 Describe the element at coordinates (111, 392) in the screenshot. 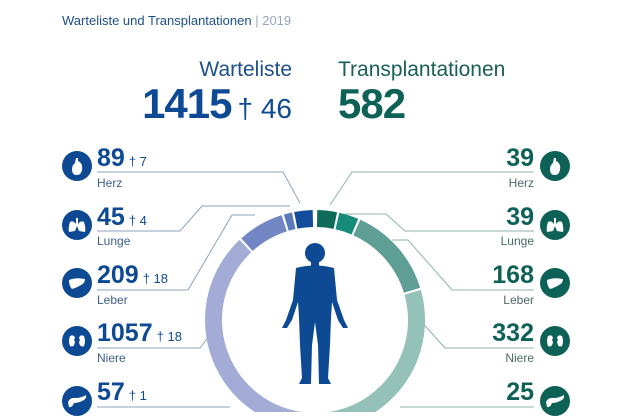

I see `left-pankreas-value: 57` at that location.